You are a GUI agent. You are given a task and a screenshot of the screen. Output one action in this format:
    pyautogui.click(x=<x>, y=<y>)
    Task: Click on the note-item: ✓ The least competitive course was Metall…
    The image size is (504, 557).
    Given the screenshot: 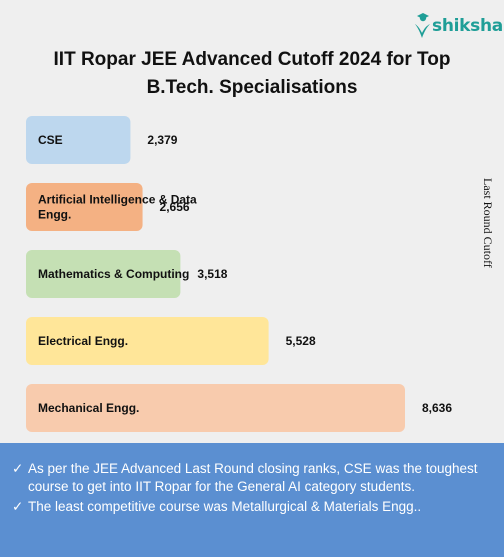 What is the action you would take?
    pyautogui.click(x=250, y=507)
    